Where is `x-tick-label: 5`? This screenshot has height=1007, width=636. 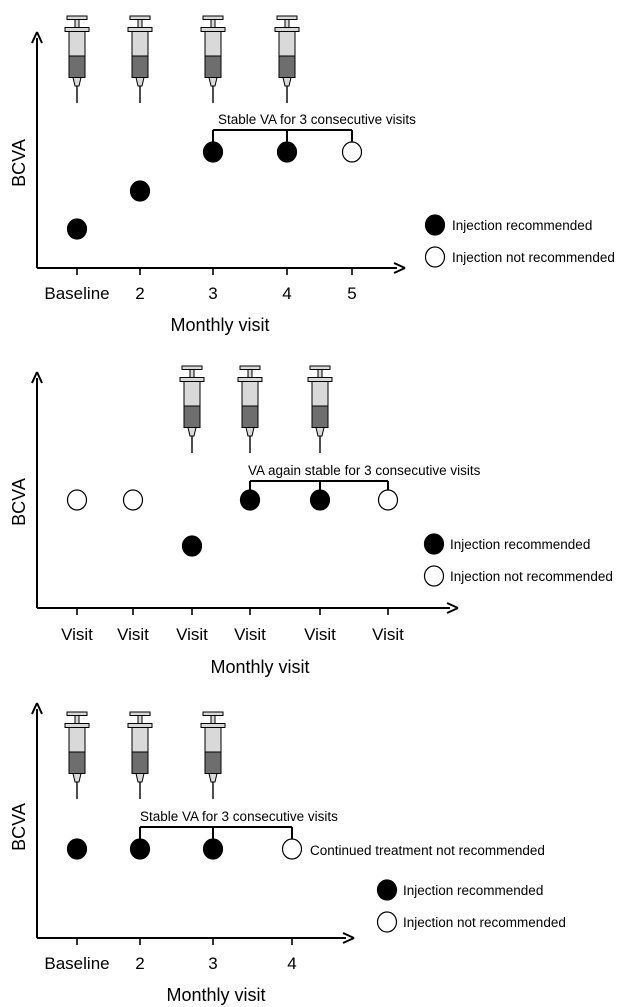
x-tick-label: 5 is located at coordinates (351, 293).